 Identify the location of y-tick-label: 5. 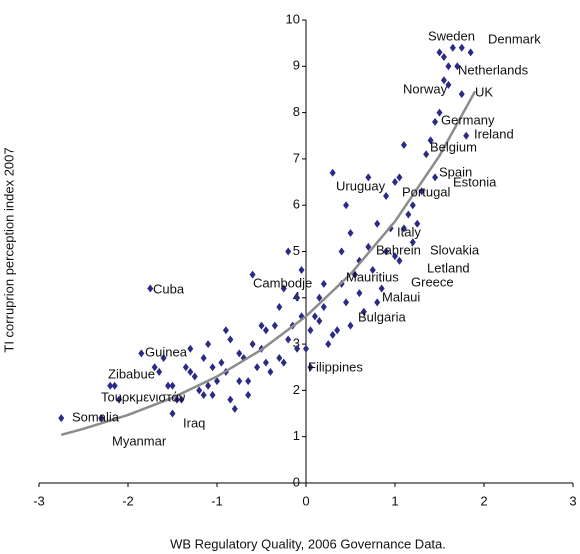
(296, 250).